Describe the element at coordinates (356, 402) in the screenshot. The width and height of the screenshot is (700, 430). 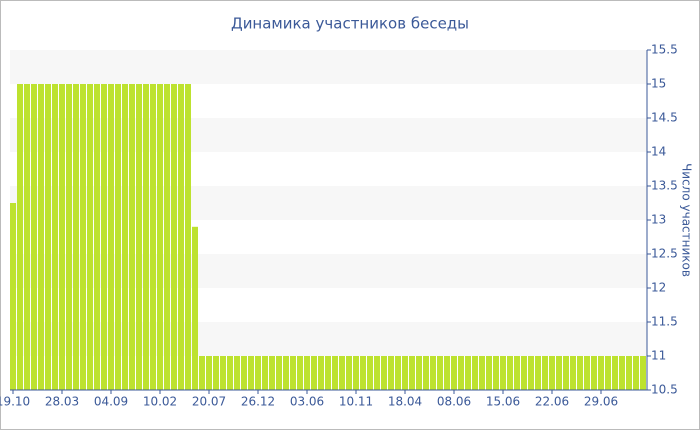
I see `x-tick-label: 10.11` at that location.